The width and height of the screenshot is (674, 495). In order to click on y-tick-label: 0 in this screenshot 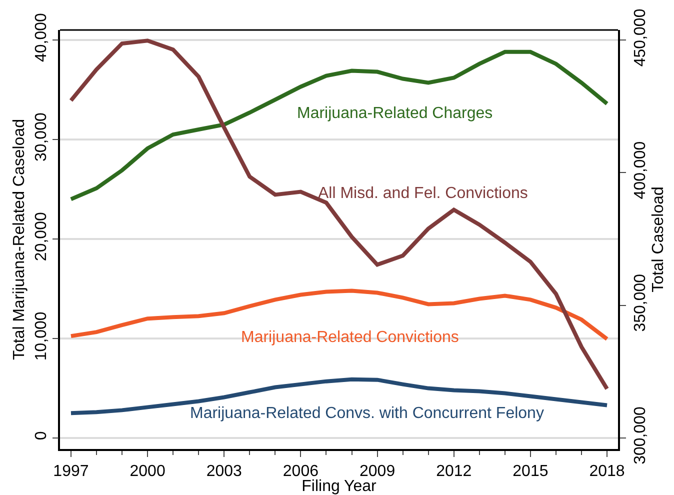, I will do `click(41, 435)`.